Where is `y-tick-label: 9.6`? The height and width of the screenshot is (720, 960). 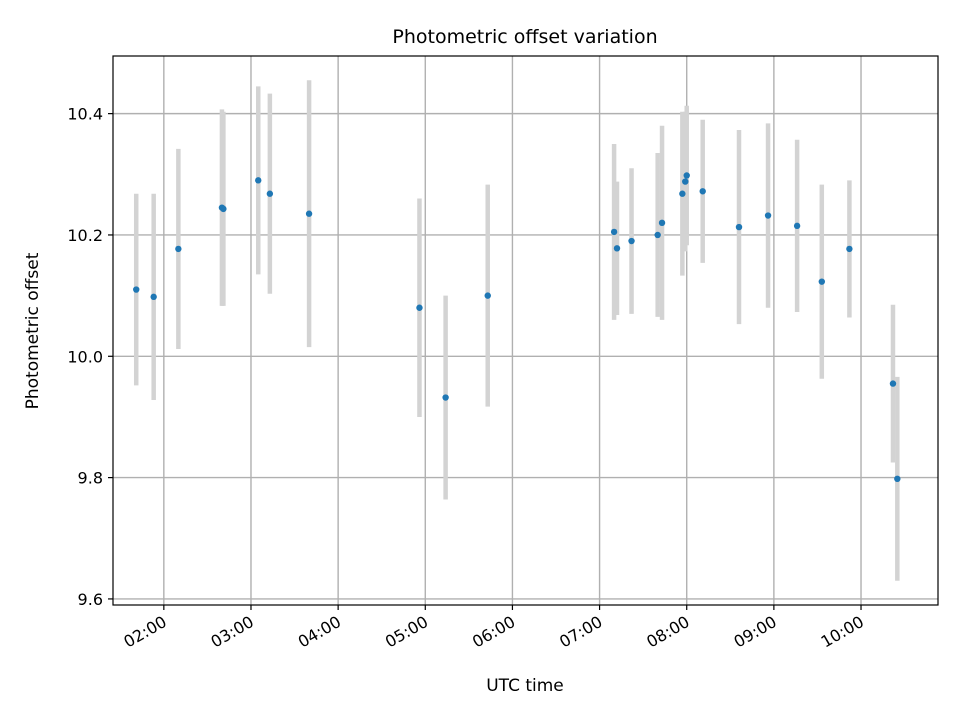 y-tick-label: 9.6 is located at coordinates (90, 599).